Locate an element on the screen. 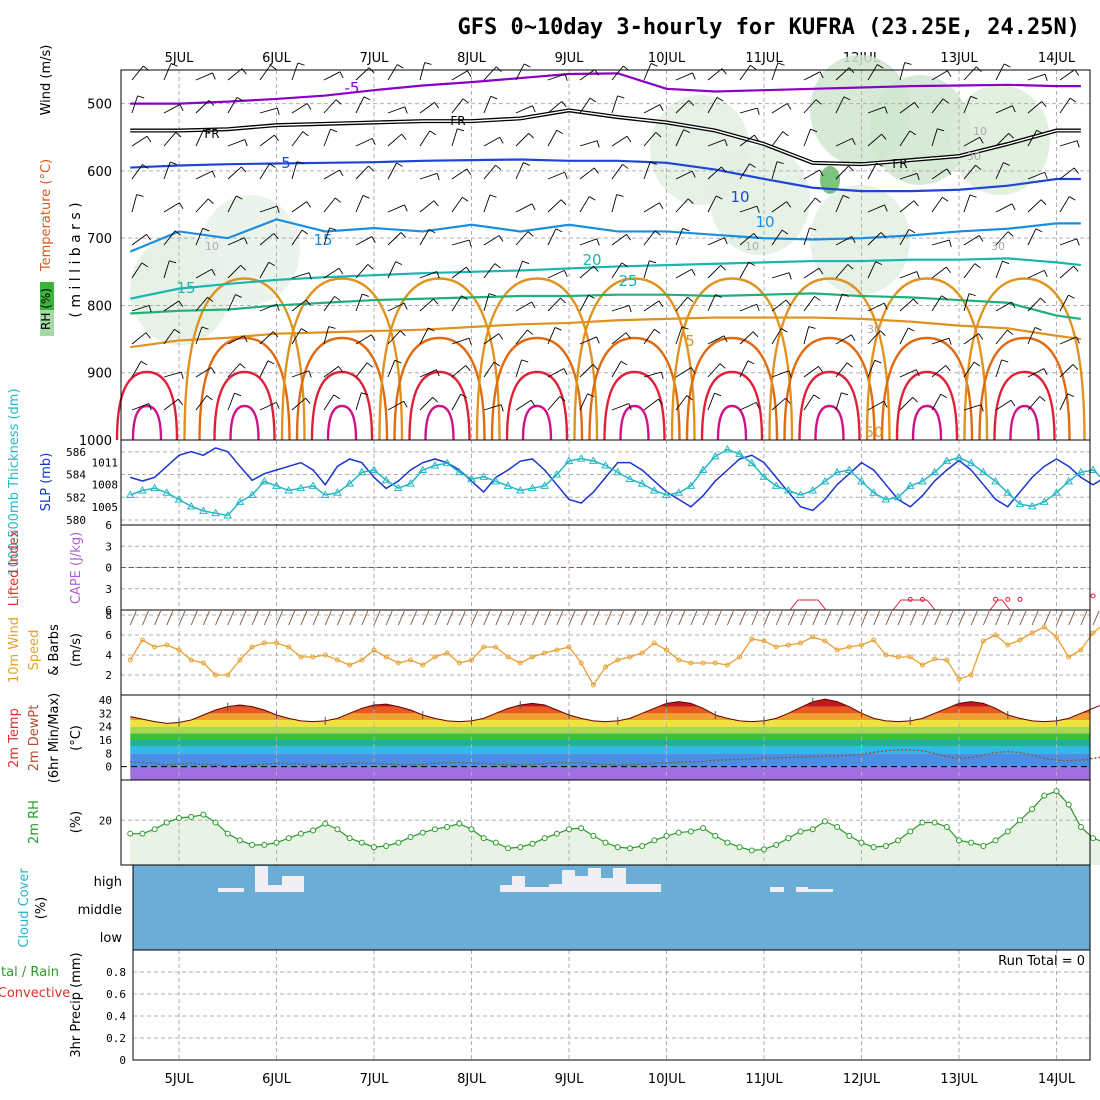 The image size is (1100, 1100). date-label-top: 11JUL is located at coordinates (764, 58).